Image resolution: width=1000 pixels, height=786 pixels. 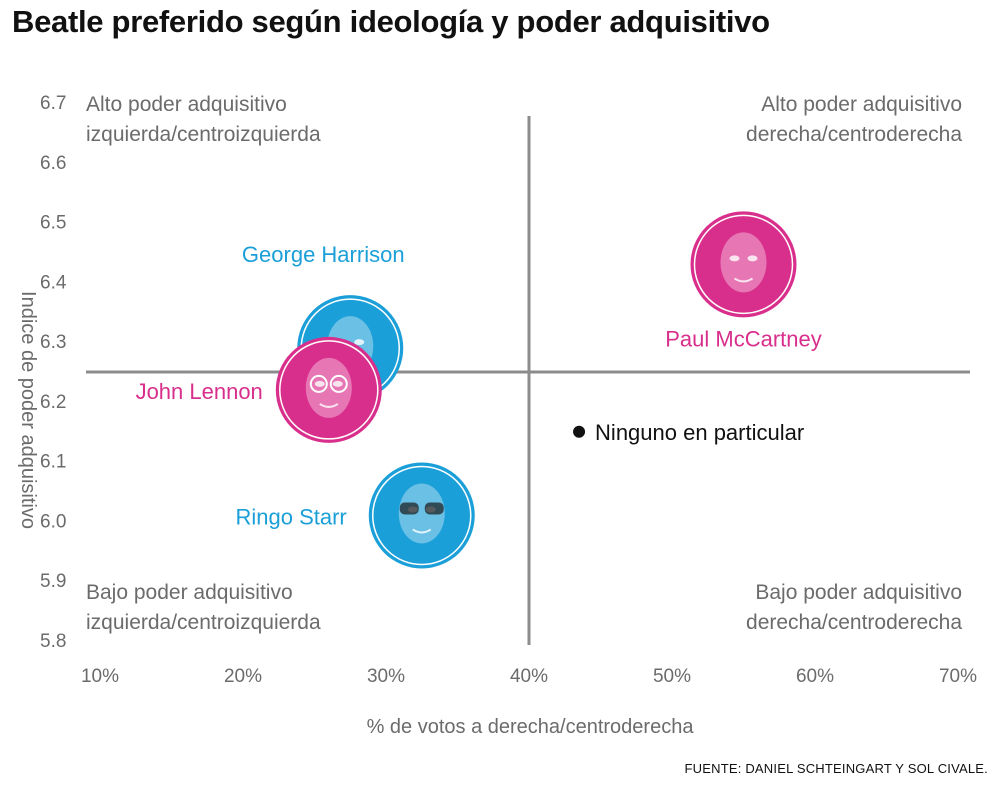 What do you see at coordinates (189, 592) in the screenshot?
I see `quadrant-label-bottom-left-line1: Bajo poder adquisitivo` at bounding box center [189, 592].